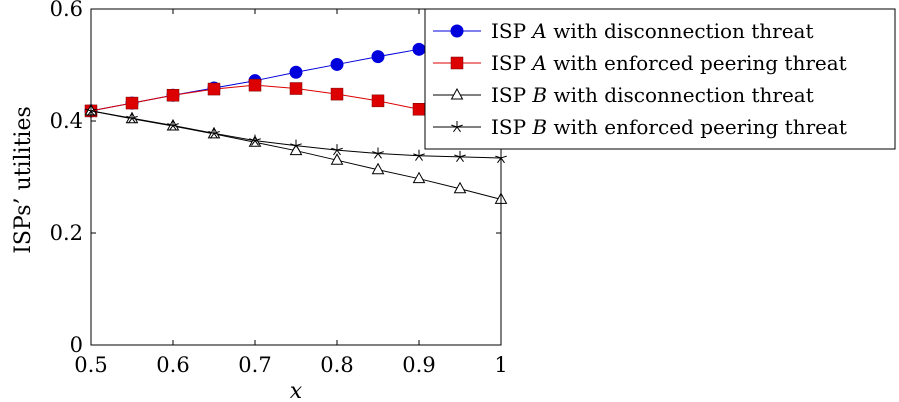 The image size is (899, 402). Describe the element at coordinates (336, 365) in the screenshot. I see `x-tick-label: 0.8` at that location.